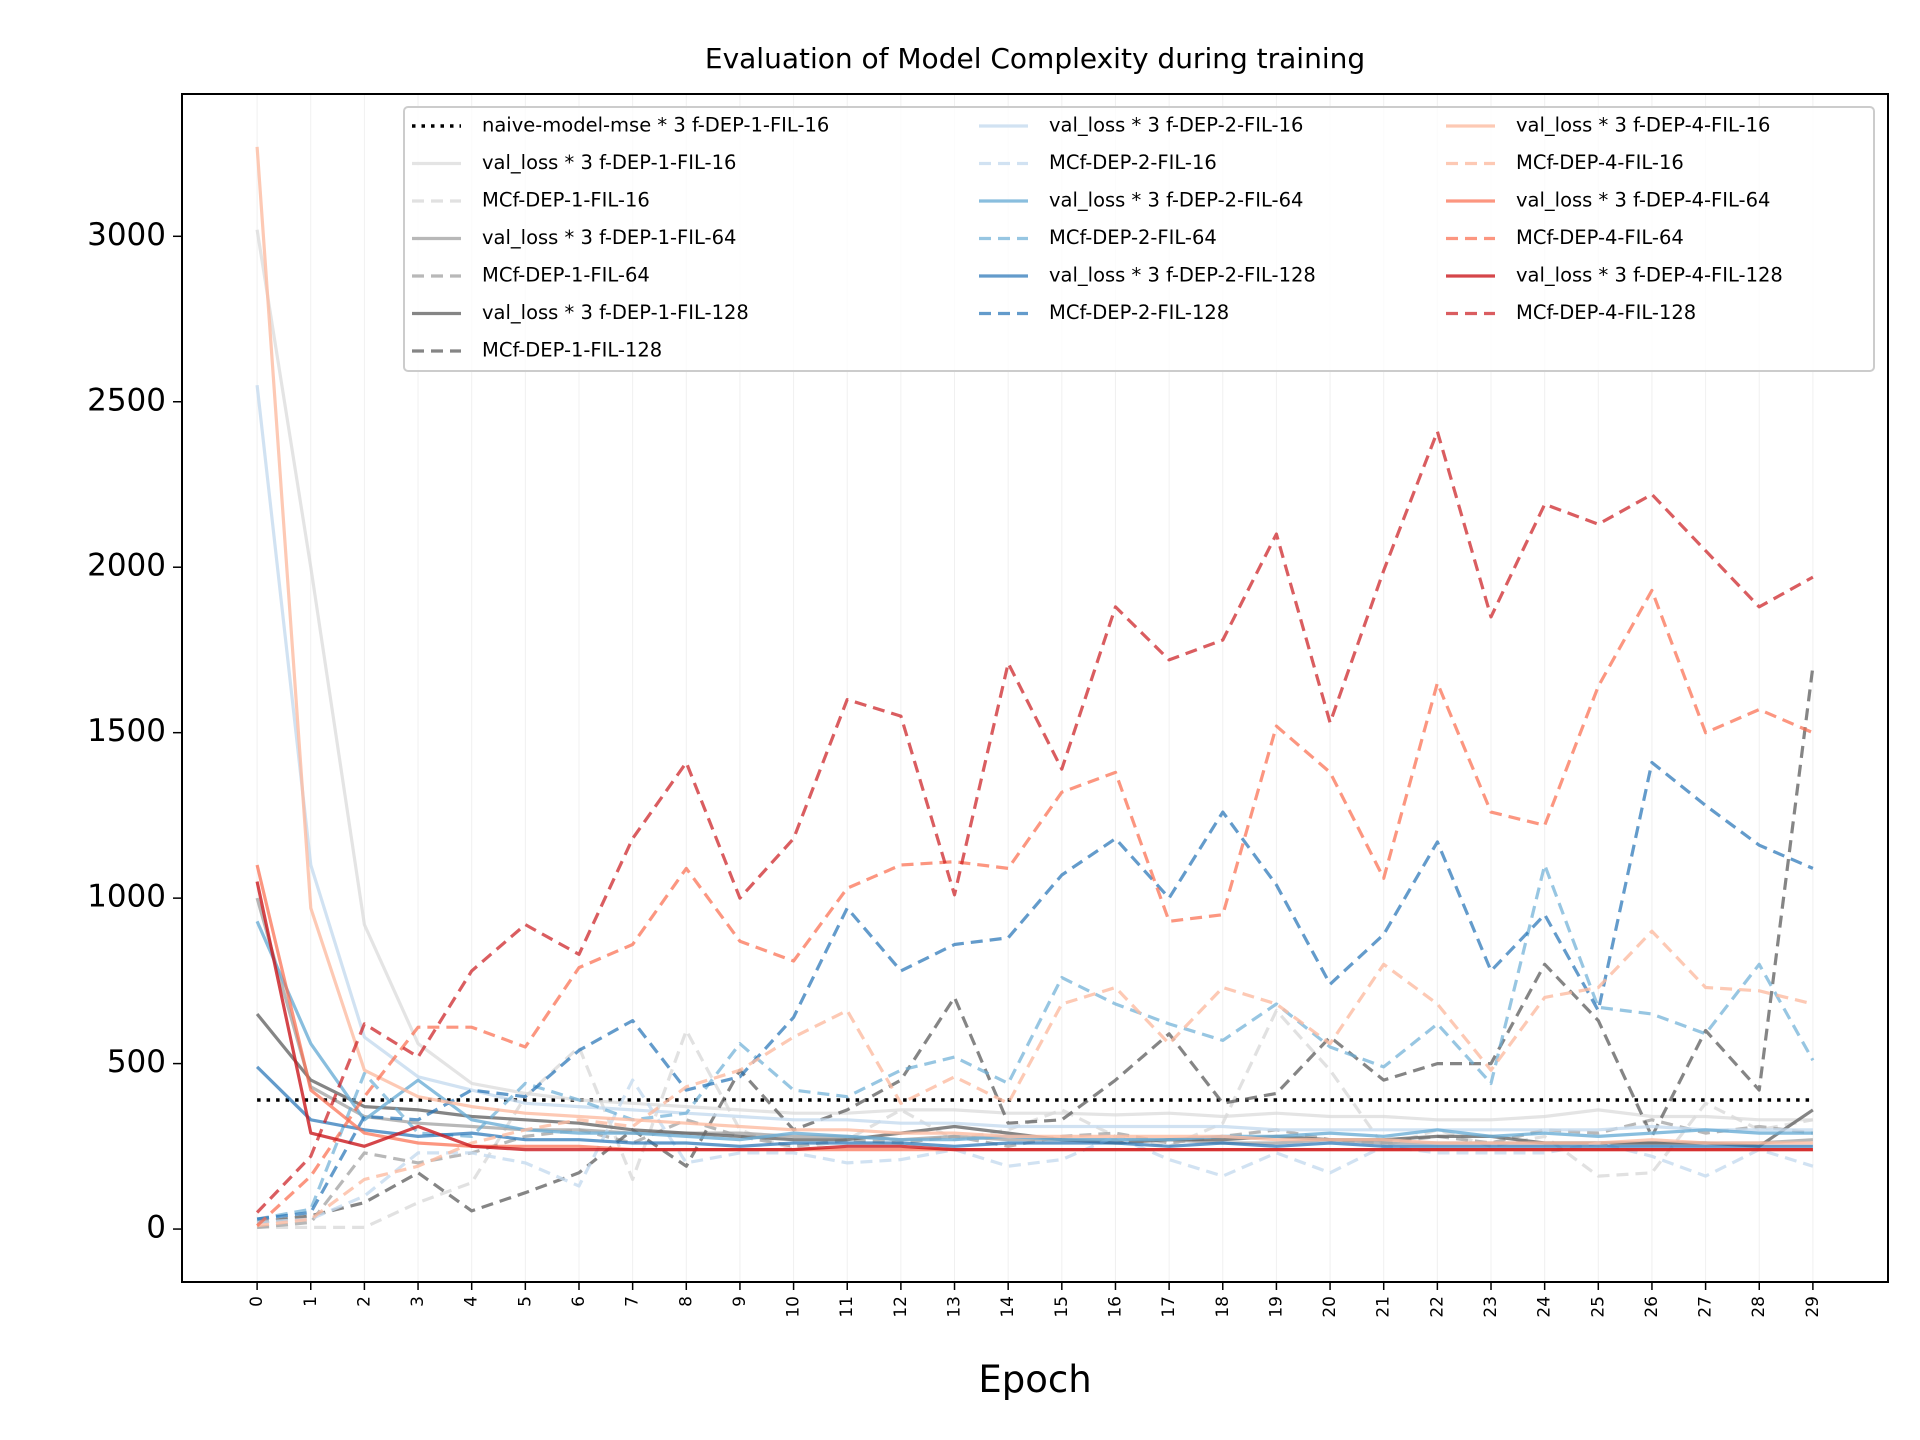 The width and height of the screenshot is (1920, 1440). Describe the element at coordinates (615, 312) in the screenshot. I see `legend-label: val_loss * 3 f-DEP-1-FIL-128` at that location.